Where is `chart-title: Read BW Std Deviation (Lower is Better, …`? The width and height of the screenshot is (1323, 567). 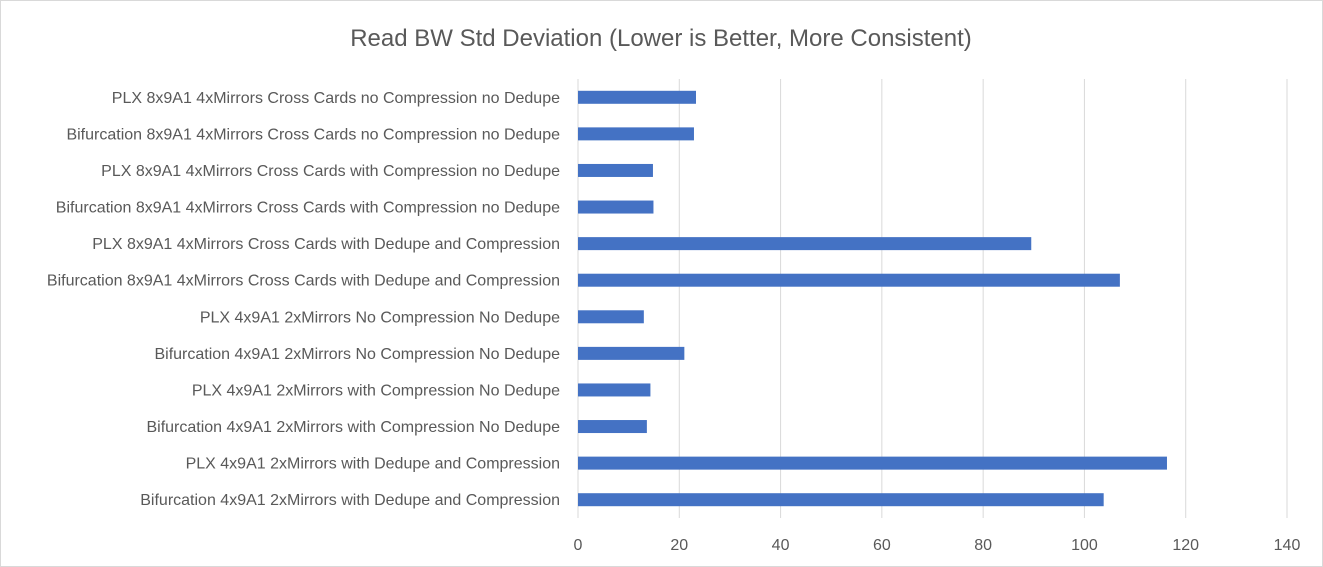 chart-title: Read BW Std Deviation (Lower is Better, … is located at coordinates (661, 38).